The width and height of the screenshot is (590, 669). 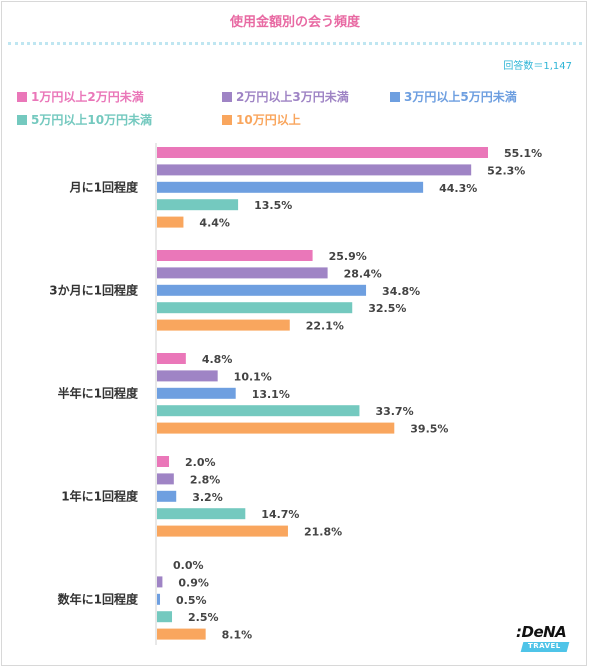 I want to click on data-label: 52.3%, so click(x=506, y=170).